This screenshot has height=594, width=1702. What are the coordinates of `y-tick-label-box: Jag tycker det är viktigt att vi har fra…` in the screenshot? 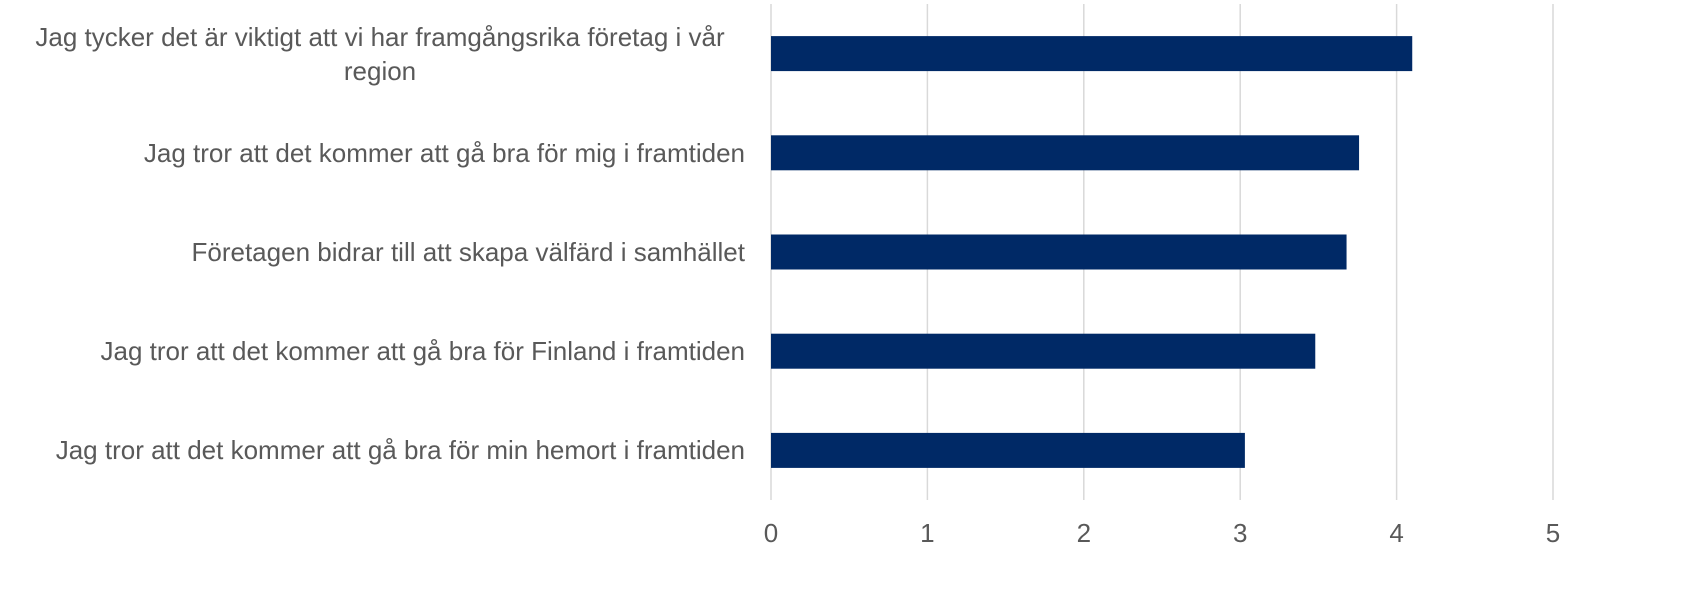 It's located at (372, 54).